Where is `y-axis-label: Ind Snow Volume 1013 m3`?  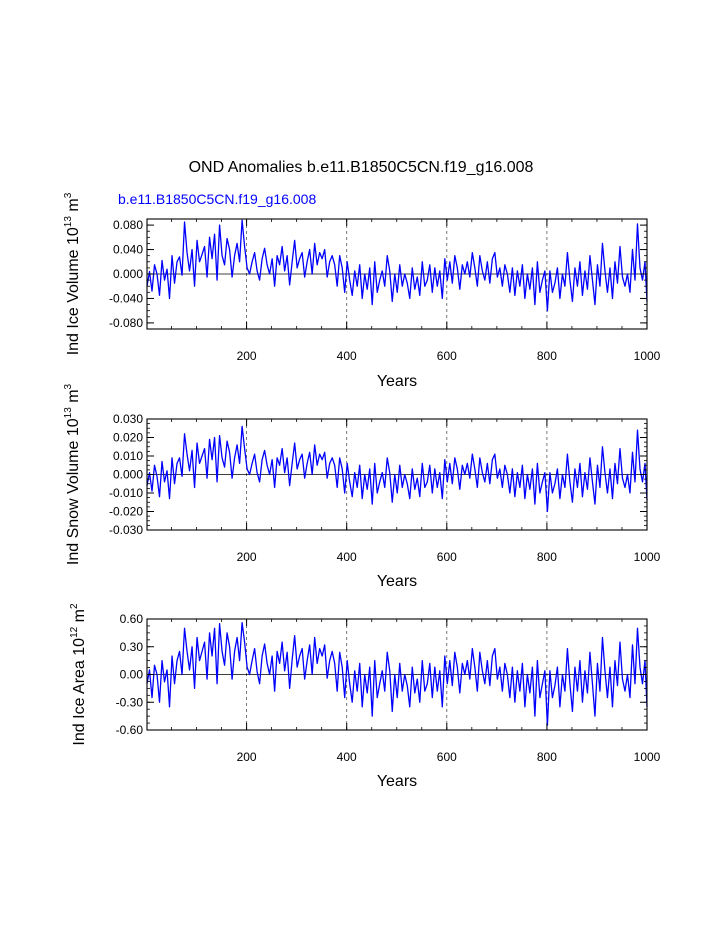
y-axis-label: Ind Snow Volume 1013 m3 is located at coordinates (72, 474).